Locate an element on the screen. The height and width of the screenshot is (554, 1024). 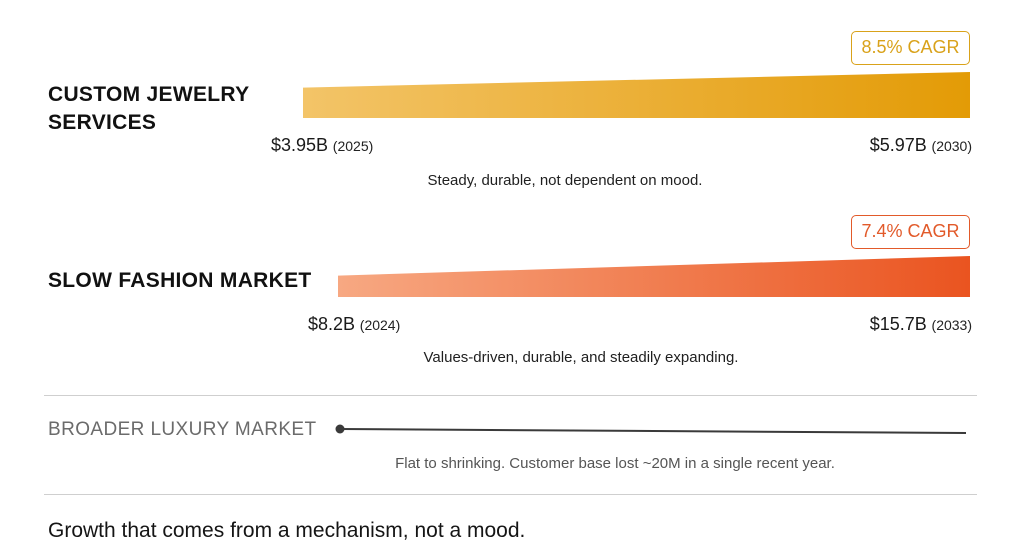
slow-fashion-end-year: (2033) is located at coordinates (951, 325).